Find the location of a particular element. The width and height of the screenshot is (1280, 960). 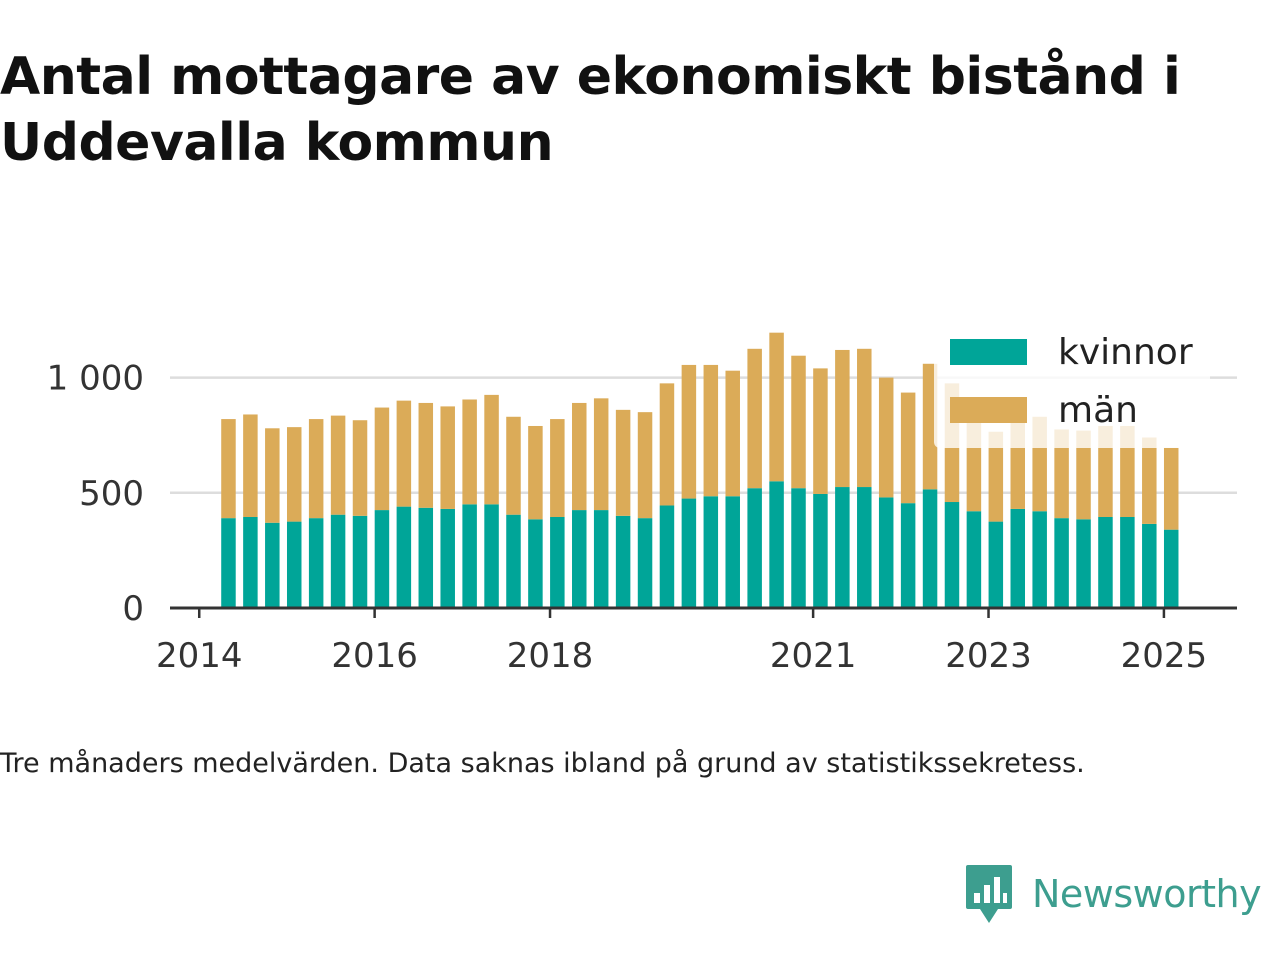

x-tick-label: 2014 is located at coordinates (199, 656).